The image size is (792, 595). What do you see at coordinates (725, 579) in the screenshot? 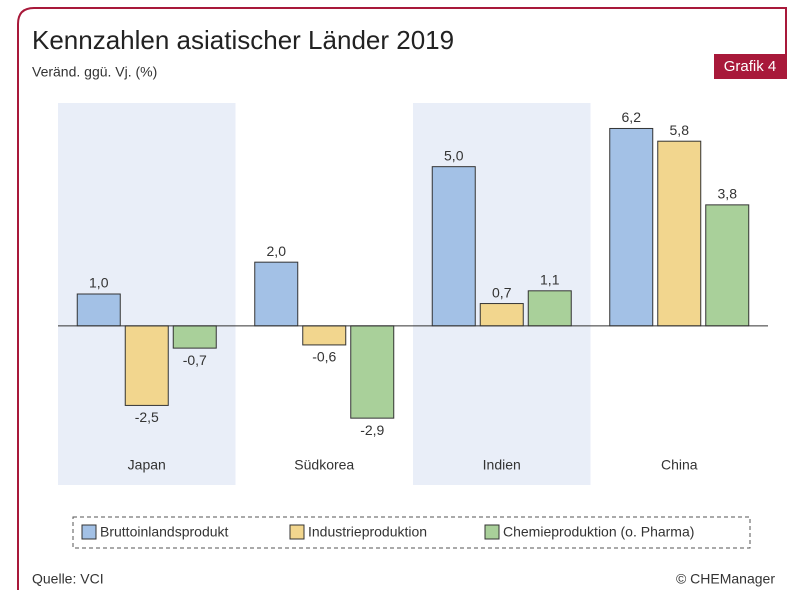
I see `credit: © CHEManager` at bounding box center [725, 579].